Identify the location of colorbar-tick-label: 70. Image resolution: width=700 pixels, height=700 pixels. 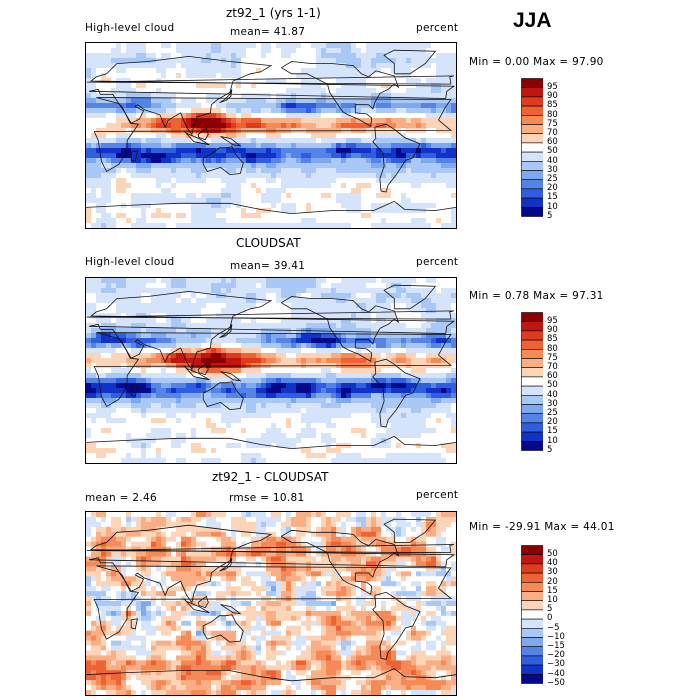
(552, 133).